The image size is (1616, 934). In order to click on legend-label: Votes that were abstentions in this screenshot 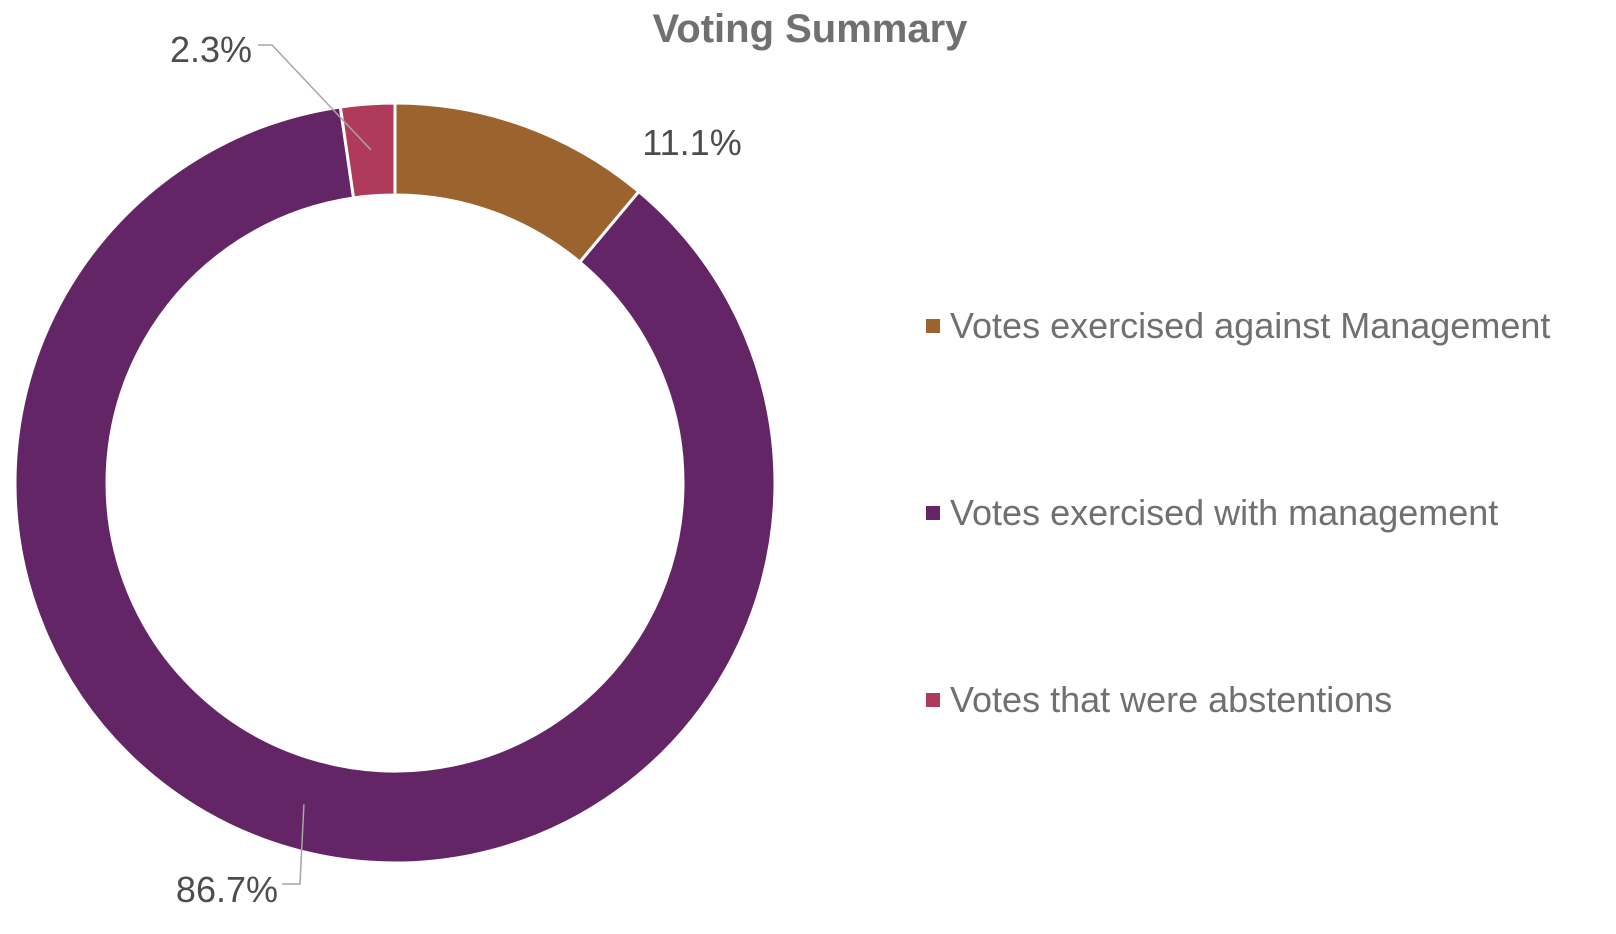, I will do `click(1171, 699)`.